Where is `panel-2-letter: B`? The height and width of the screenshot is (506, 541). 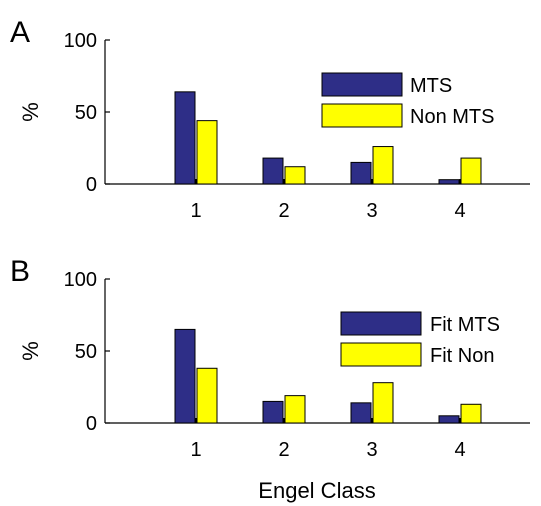
panel-2-letter: B is located at coordinates (20, 271).